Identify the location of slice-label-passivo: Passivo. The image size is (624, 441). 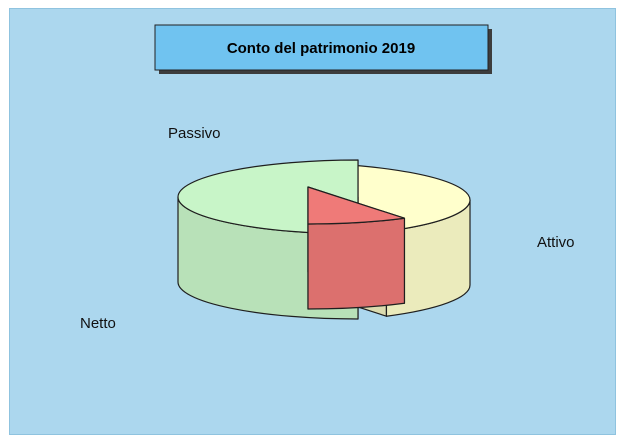
(194, 133).